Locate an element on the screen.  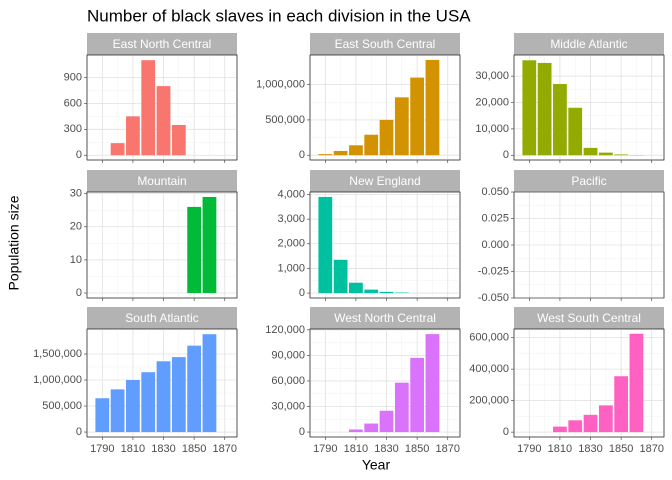
strip-text: New England is located at coordinates (384, 181).